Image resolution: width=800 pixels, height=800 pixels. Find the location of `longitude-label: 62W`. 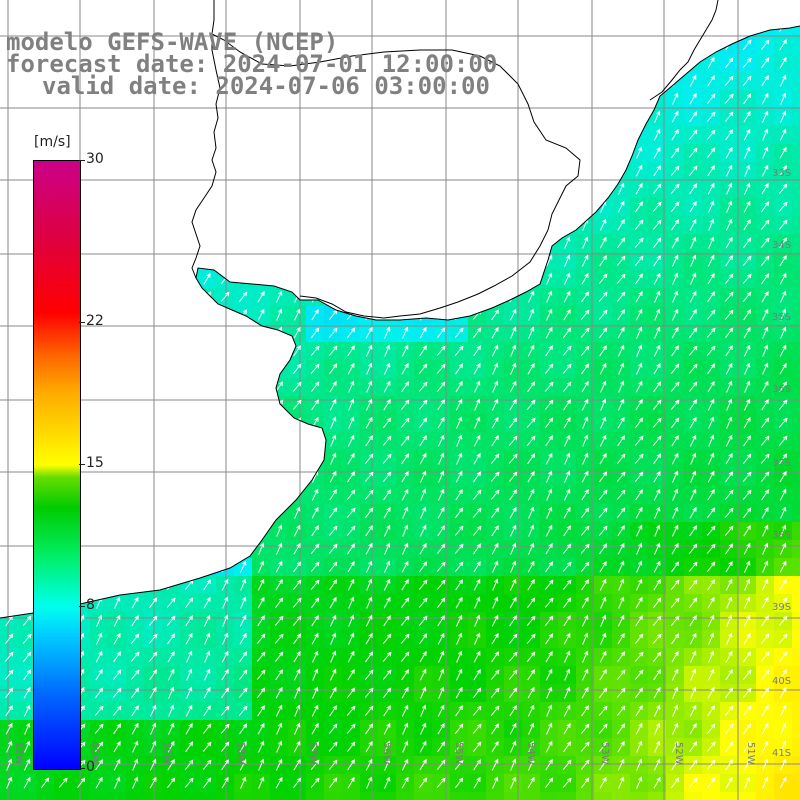

longitude-label: 62W is located at coordinates (18, 753).